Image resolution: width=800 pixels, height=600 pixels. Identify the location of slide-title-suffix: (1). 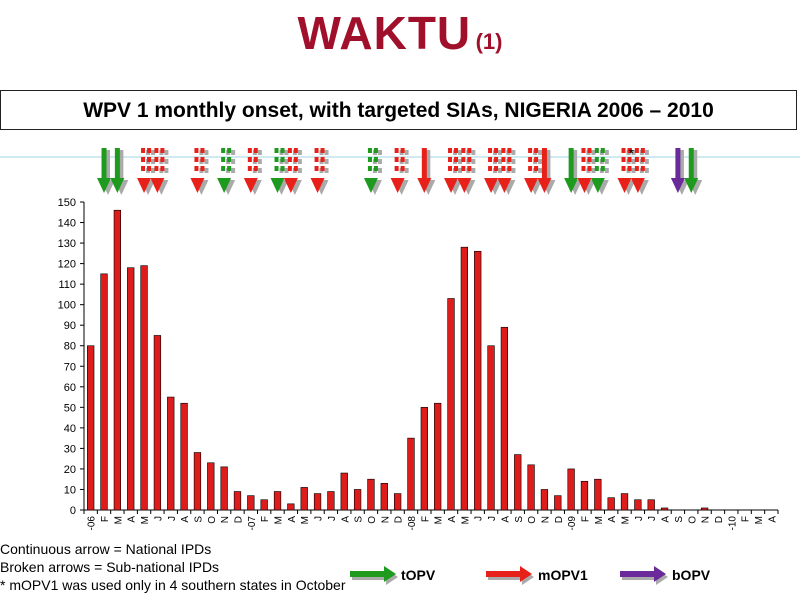
(489, 41).